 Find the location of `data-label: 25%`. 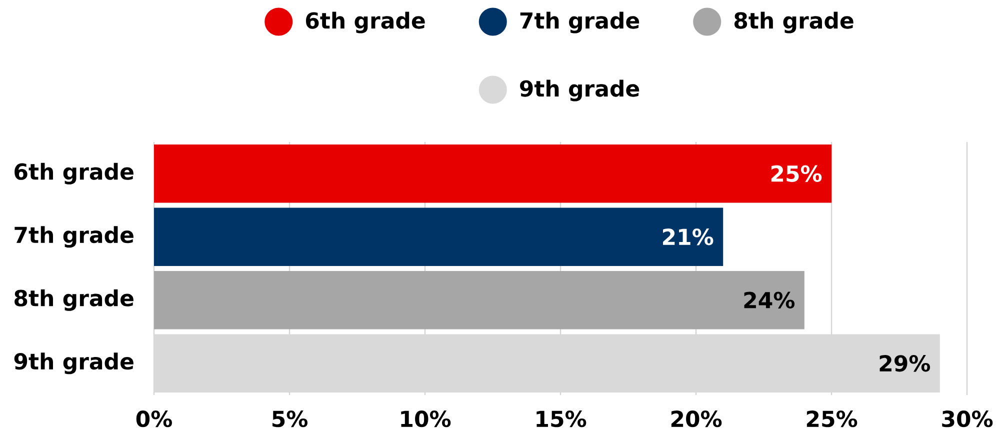

data-label: 25% is located at coordinates (796, 173).